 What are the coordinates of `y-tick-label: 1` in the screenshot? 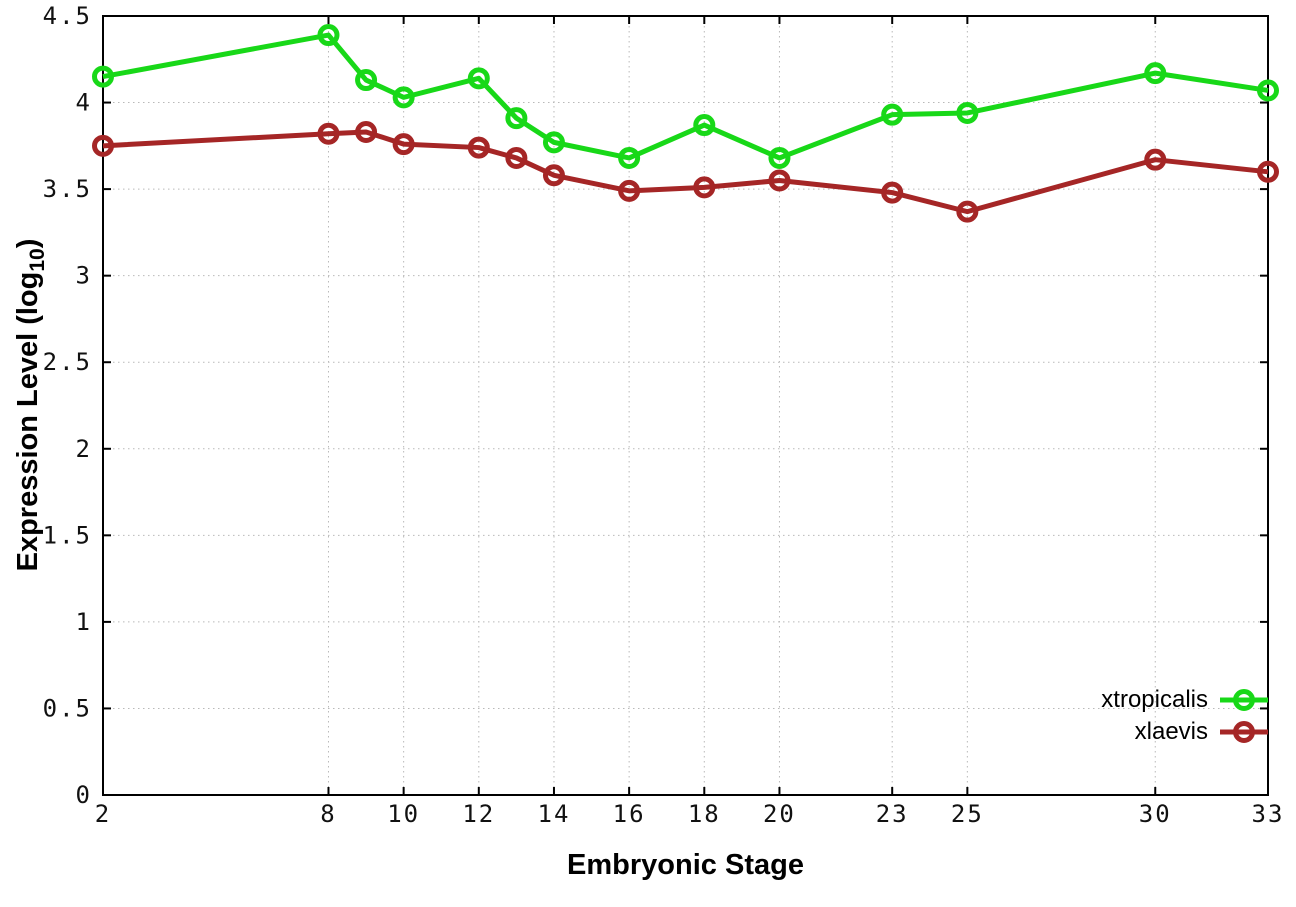 It's located at (84, 622).